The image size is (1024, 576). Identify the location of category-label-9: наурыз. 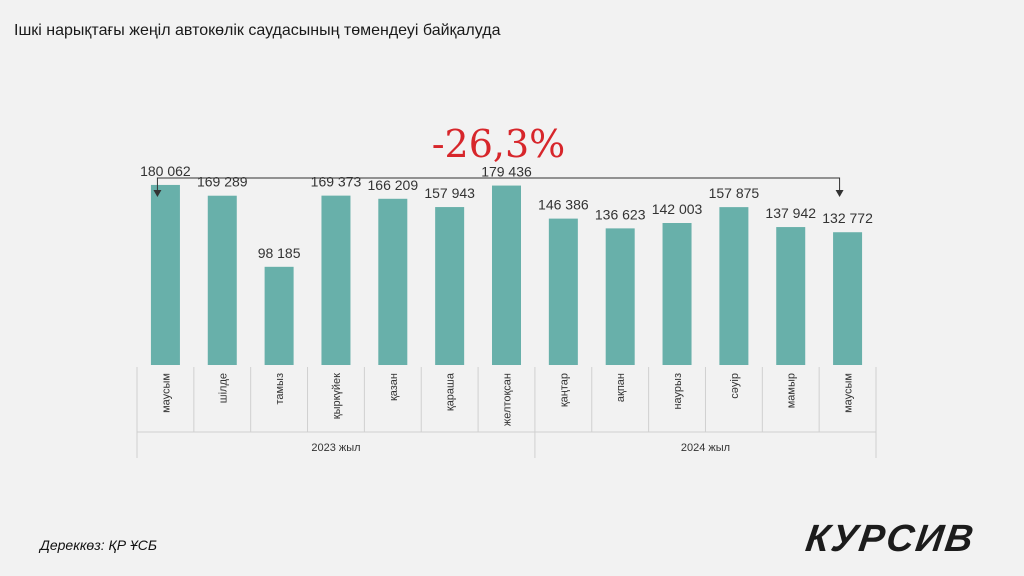
(678, 391).